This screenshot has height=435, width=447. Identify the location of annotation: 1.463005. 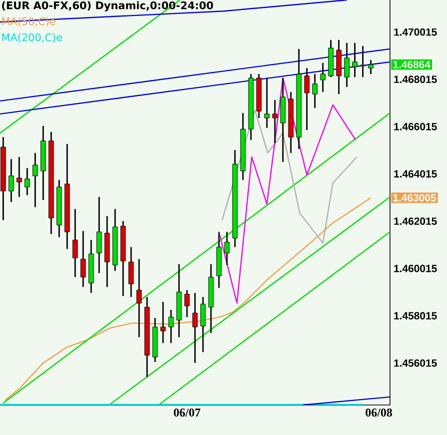
(414, 198).